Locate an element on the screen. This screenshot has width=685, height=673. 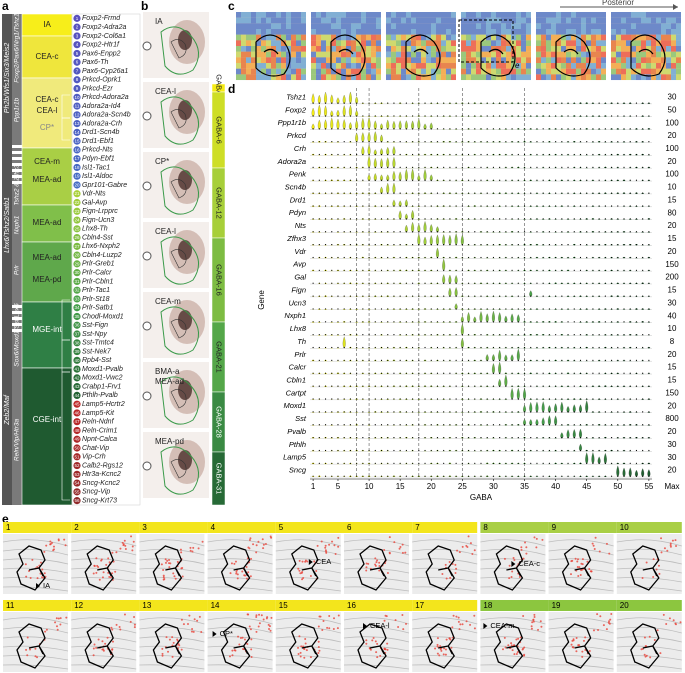
group-strip is located at coordinates (218, 478).